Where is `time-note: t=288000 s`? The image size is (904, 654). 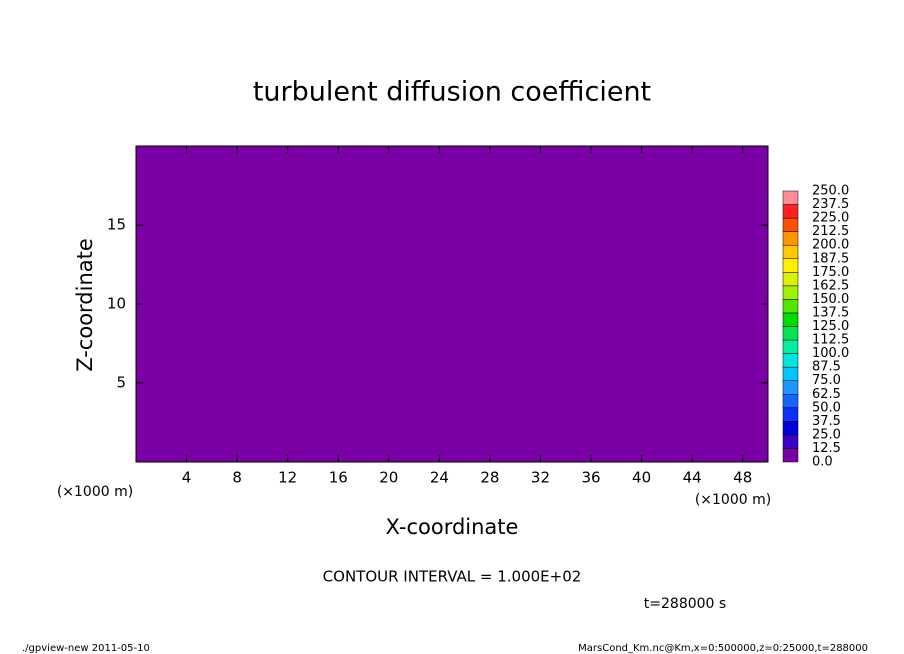 time-note: t=288000 s is located at coordinates (685, 604).